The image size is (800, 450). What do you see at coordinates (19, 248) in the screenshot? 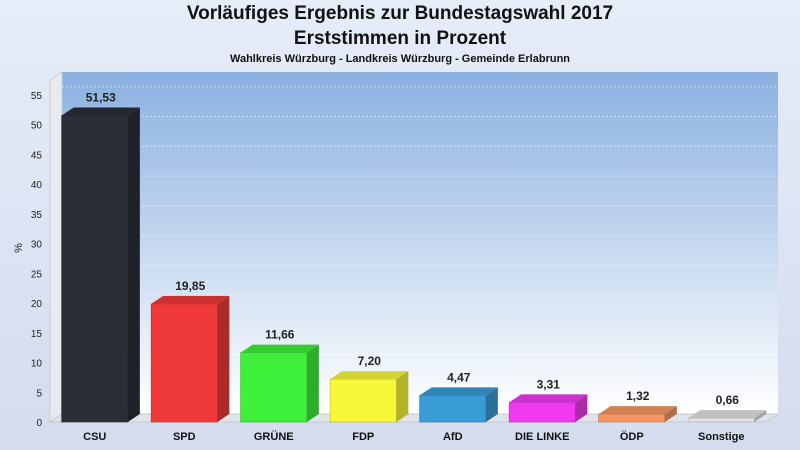
I see `y-axis-label: %` at bounding box center [19, 248].